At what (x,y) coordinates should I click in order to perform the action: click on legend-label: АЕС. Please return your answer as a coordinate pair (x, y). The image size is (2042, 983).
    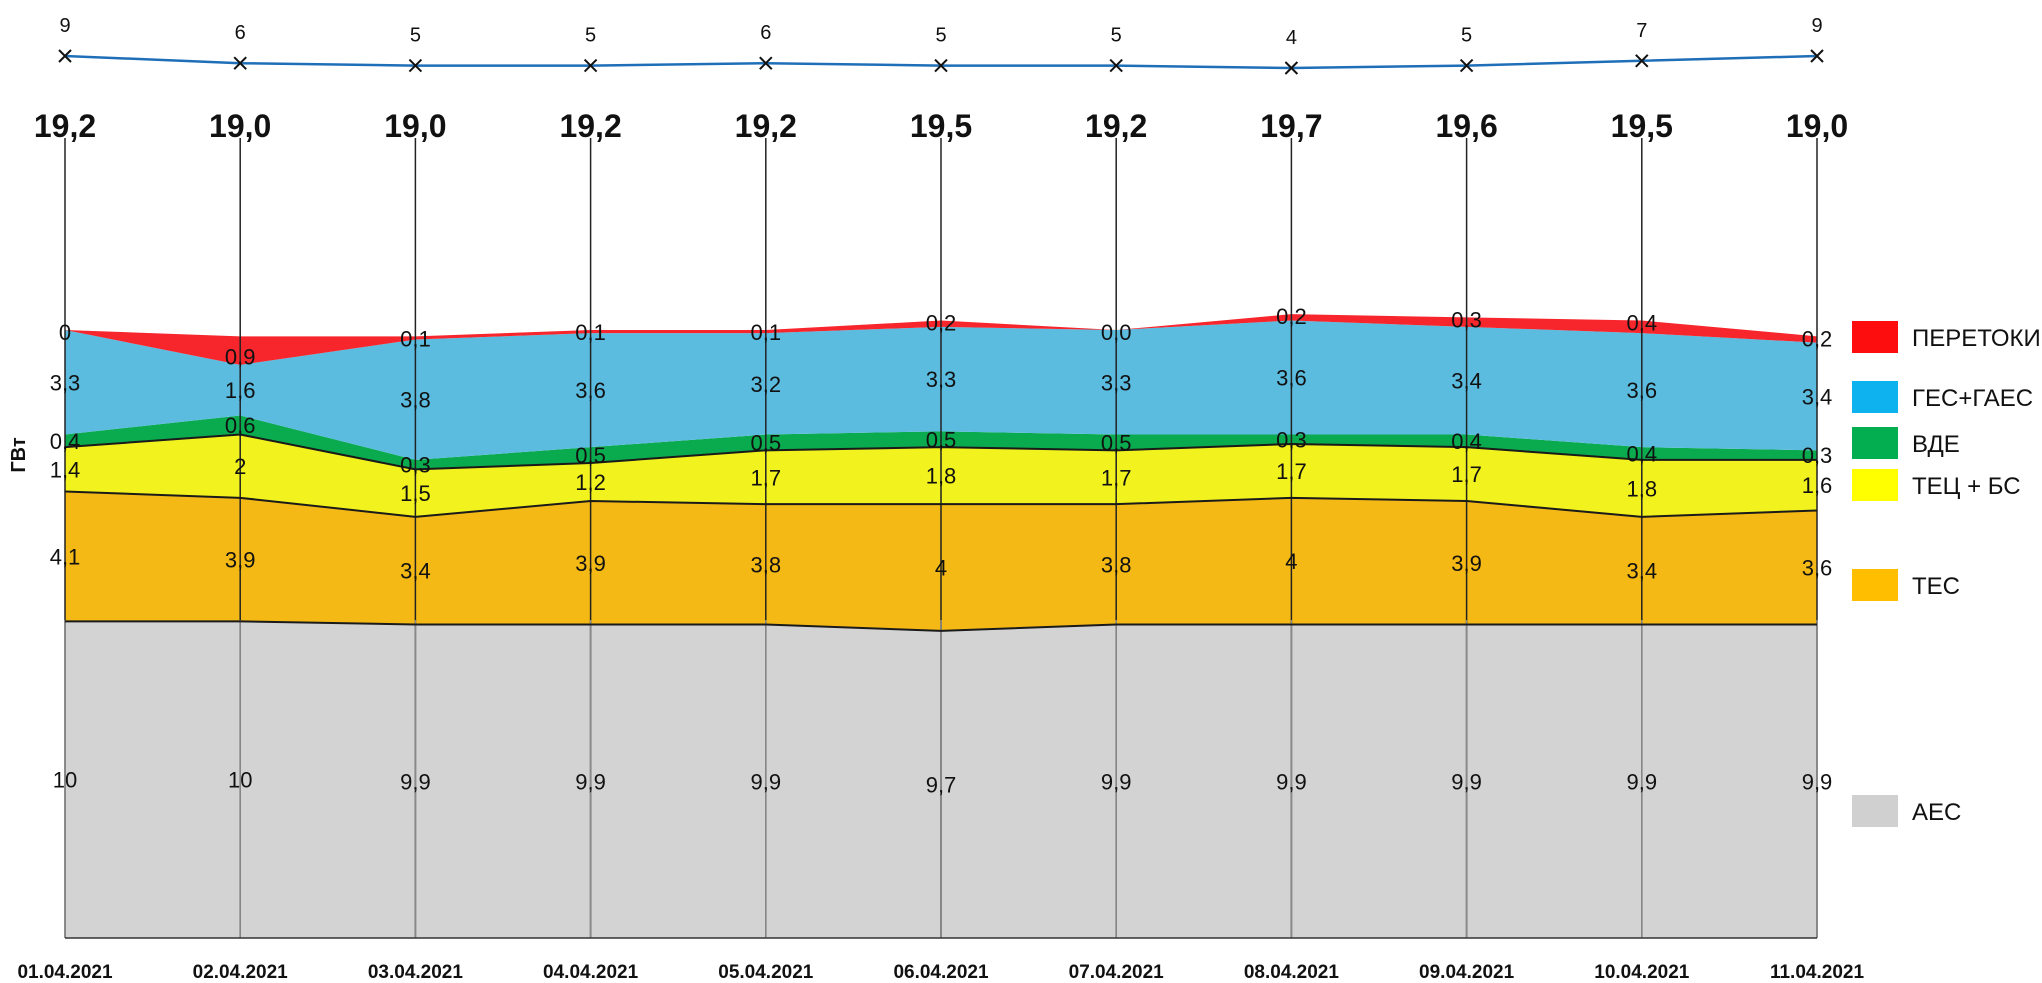
    Looking at the image, I should click on (1936, 812).